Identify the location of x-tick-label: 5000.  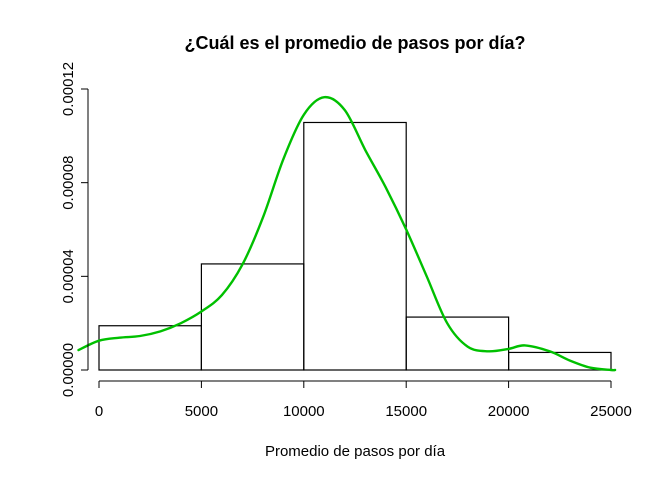
(201, 411).